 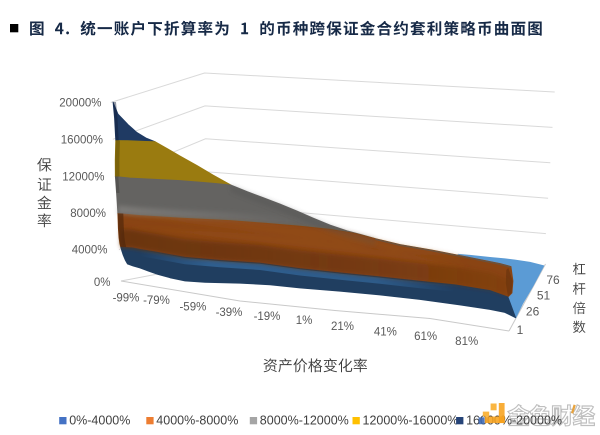 I want to click on svg-text: 81%, so click(x=466, y=342).